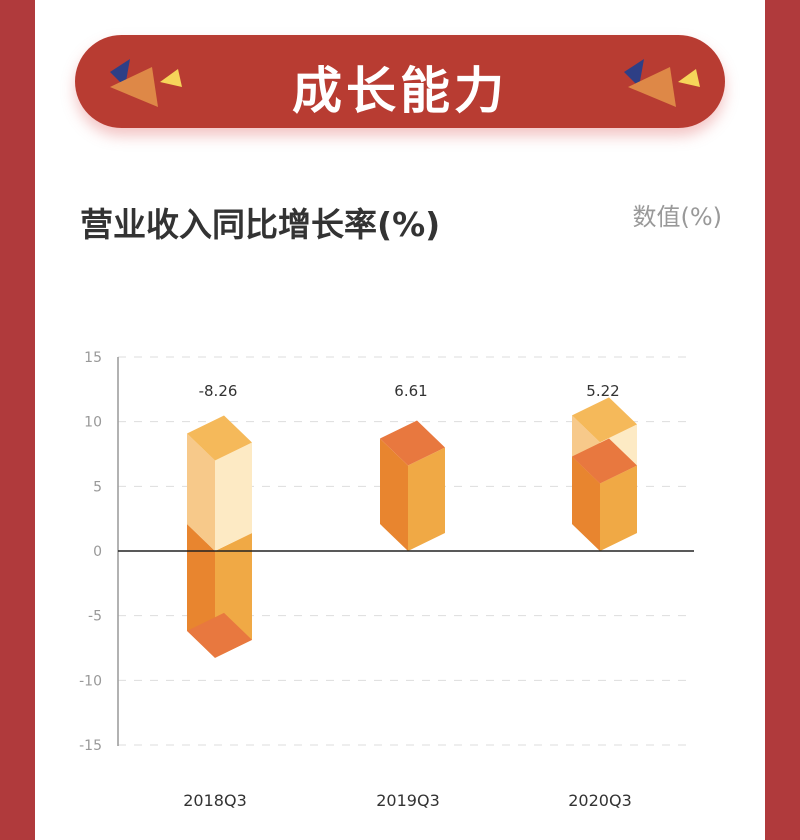 This screenshot has height=840, width=800. What do you see at coordinates (97, 487) in the screenshot?
I see `y-tick-label: 5` at bounding box center [97, 487].